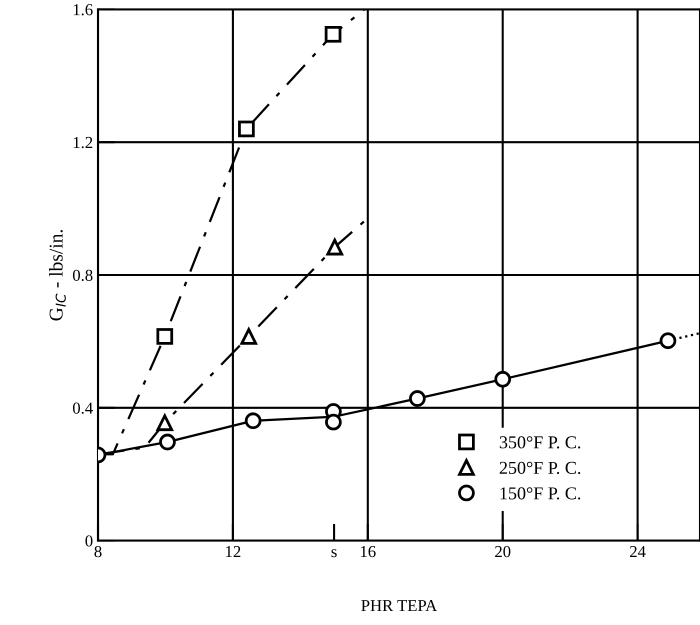  I want to click on y-tick-label: 0, so click(89, 541).